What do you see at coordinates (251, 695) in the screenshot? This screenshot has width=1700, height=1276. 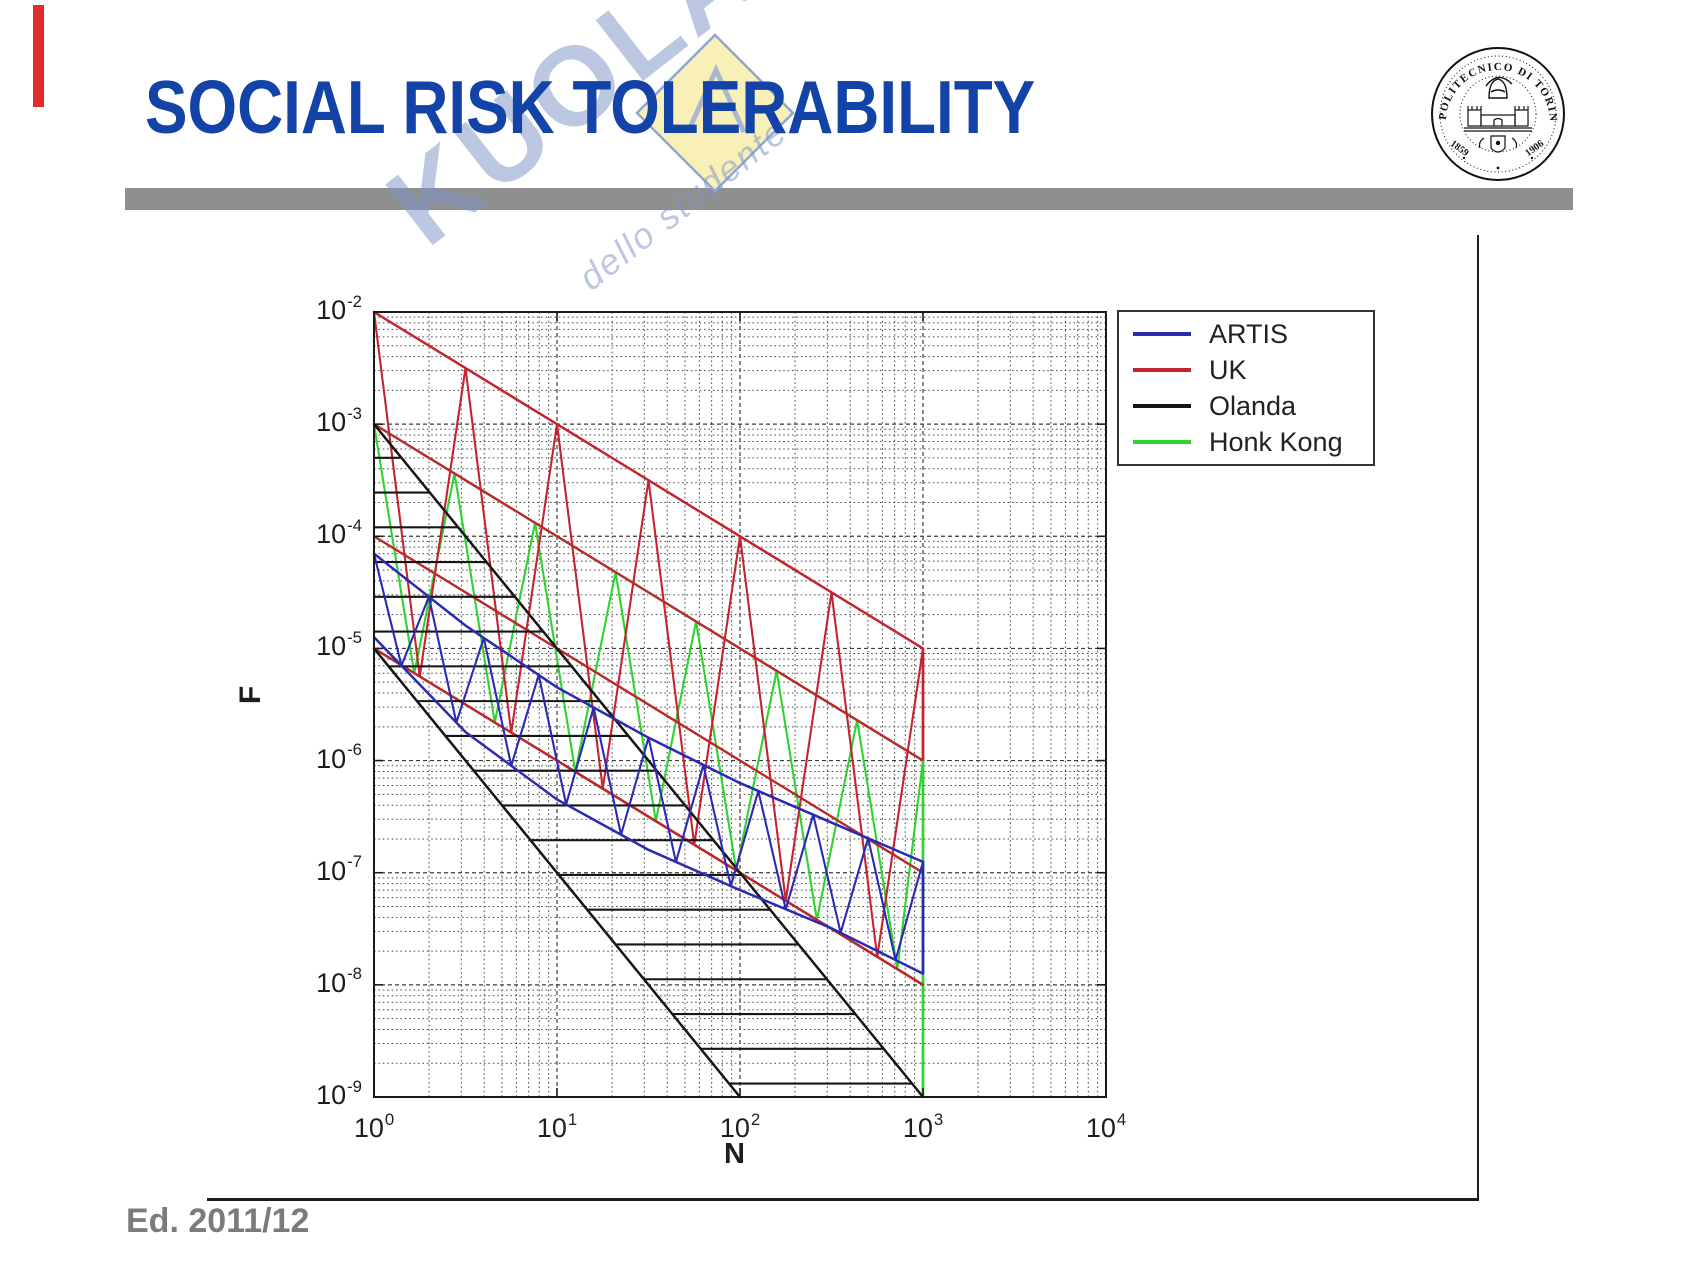 I see `y-axis-title: F` at bounding box center [251, 695].